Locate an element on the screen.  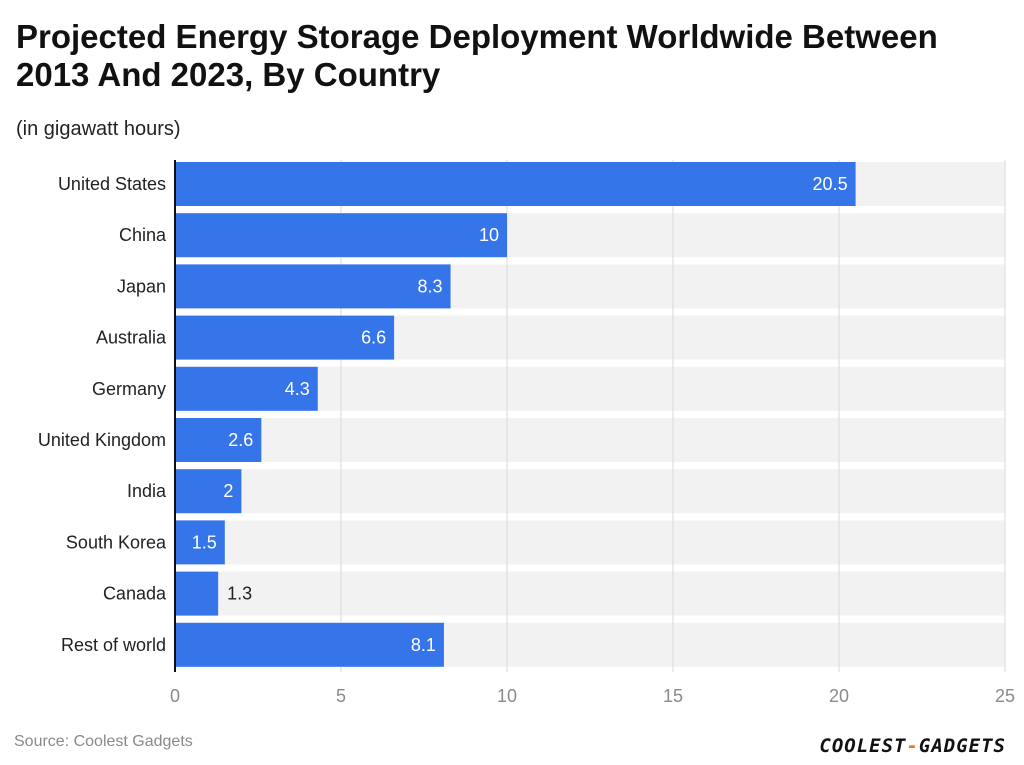
x-tick-label: 5 is located at coordinates (341, 696).